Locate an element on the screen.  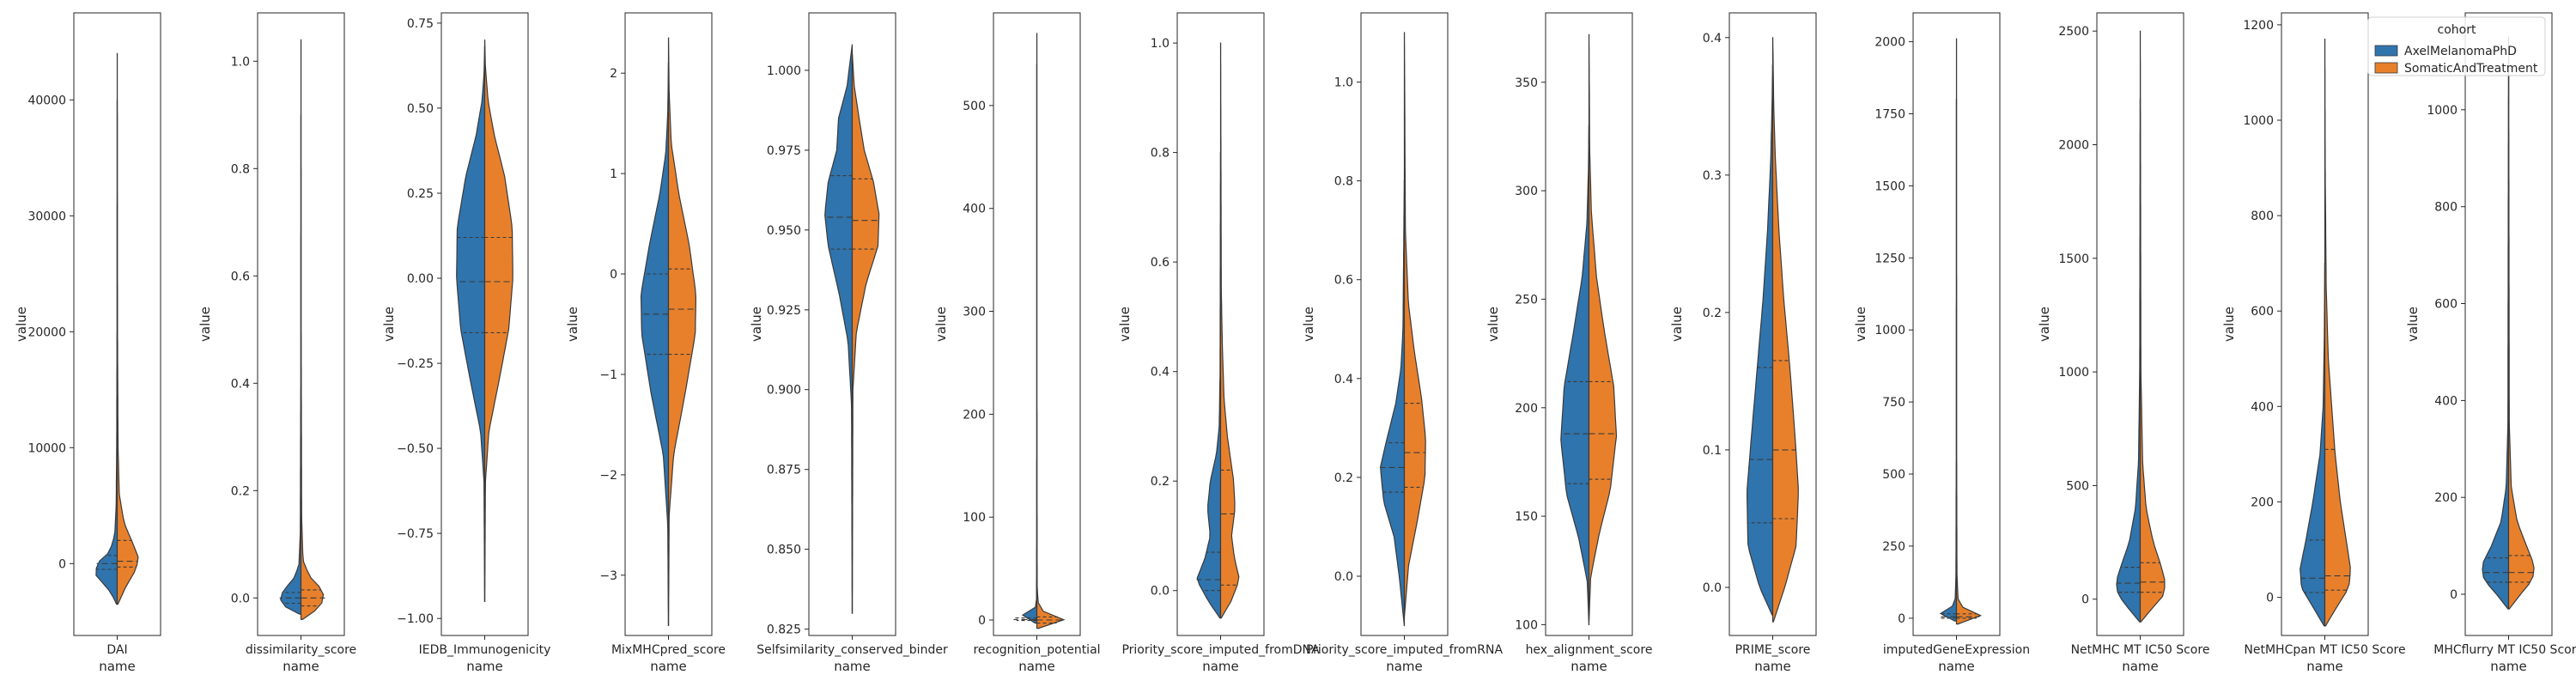
y-tick-label: 0.00 is located at coordinates (420, 279).